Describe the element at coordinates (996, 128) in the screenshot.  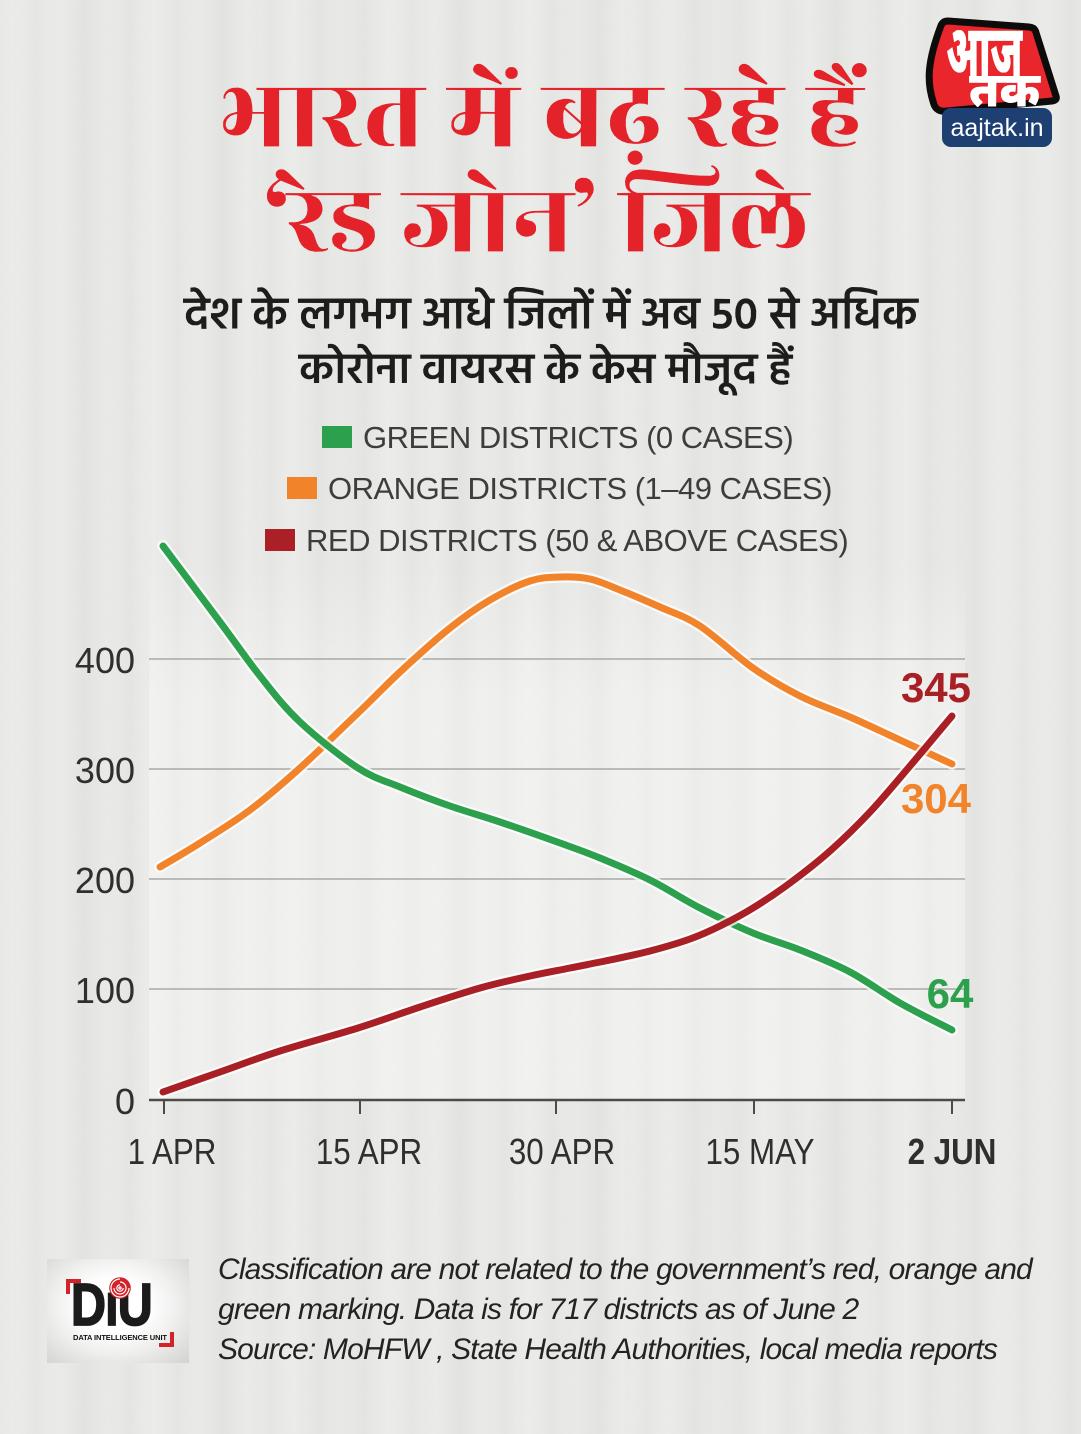
I see `svg-text: aajtak.in` at that location.